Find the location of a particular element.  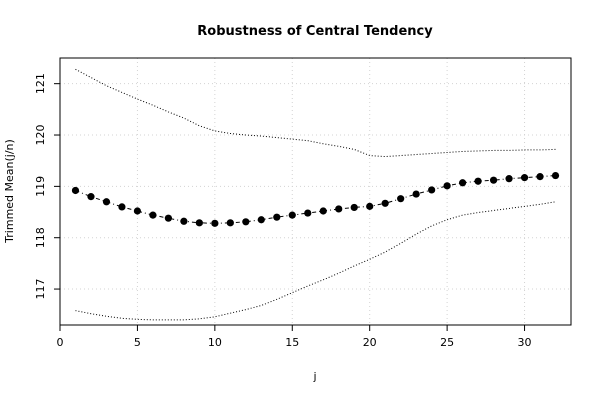

chart-title: Robustness of Central Tendency is located at coordinates (315, 31).